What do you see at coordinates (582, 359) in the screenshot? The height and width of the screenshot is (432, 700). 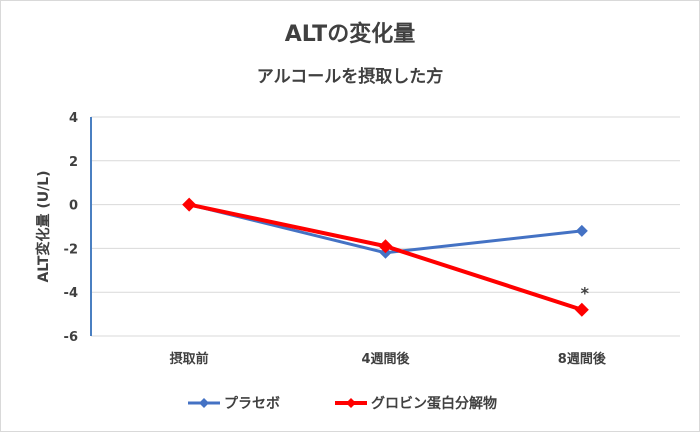 I see `x-tick-label: 8週間後` at bounding box center [582, 359].